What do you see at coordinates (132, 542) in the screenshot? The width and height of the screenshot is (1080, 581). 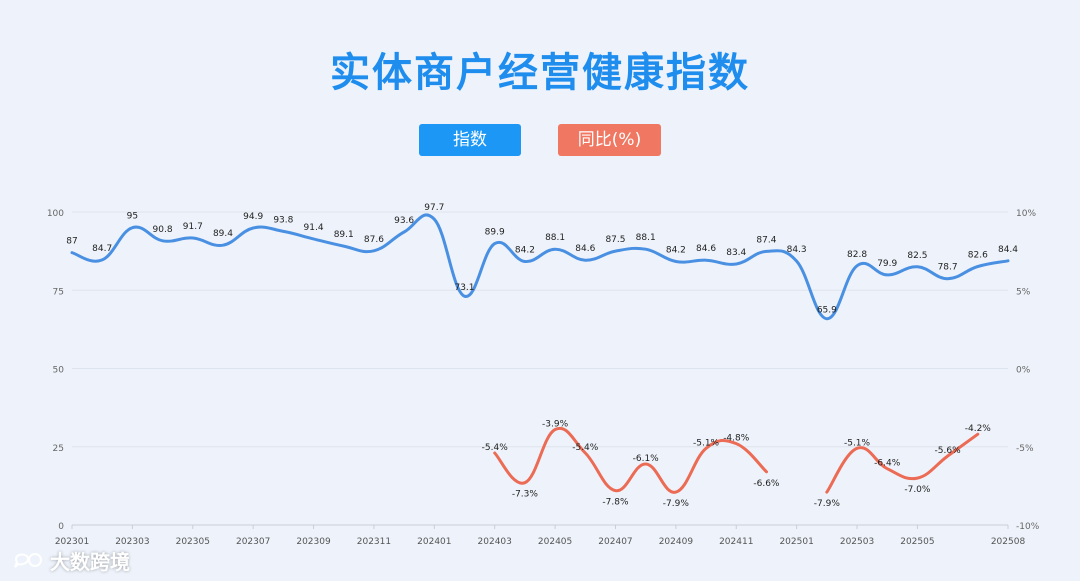 I see `x-tick-label: 202303` at bounding box center [132, 542].